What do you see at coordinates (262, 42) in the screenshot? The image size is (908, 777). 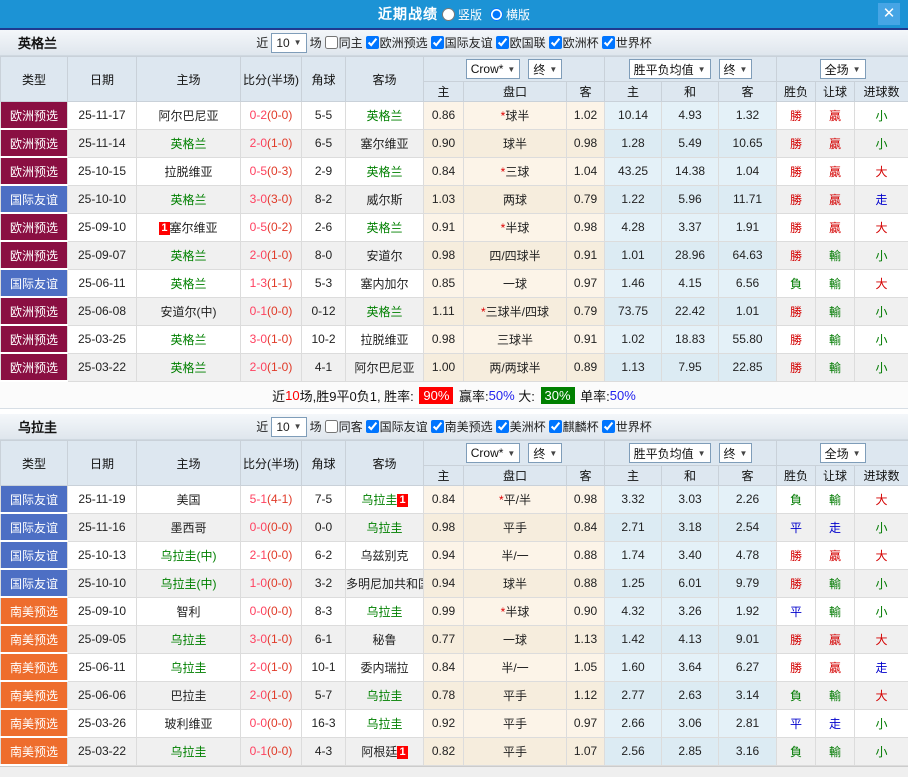 I see `near-label: 近` at bounding box center [262, 42].